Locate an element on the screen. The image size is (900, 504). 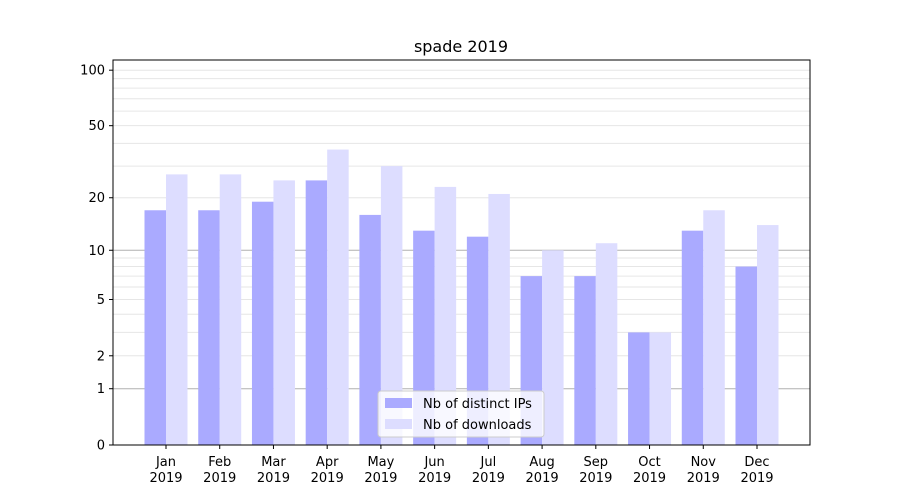
legend-box is located at coordinates (461, 414).